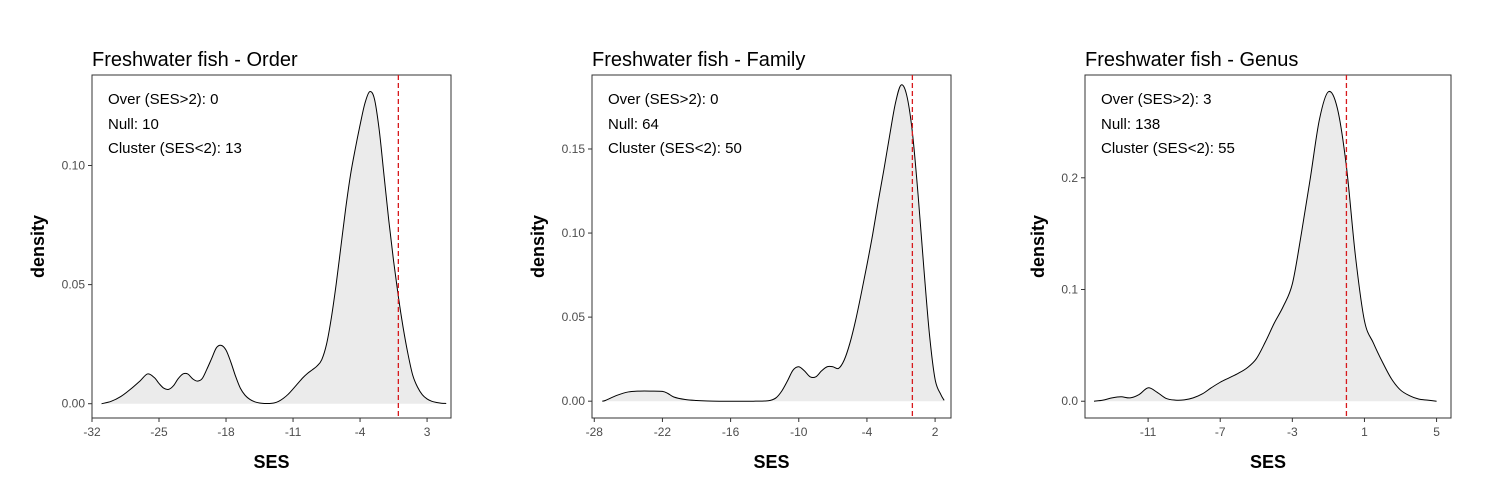 This screenshot has width=1500, height=500. Describe the element at coordinates (1191, 60) in the screenshot. I see `panel-title: Freshwater fish - Genus` at that location.